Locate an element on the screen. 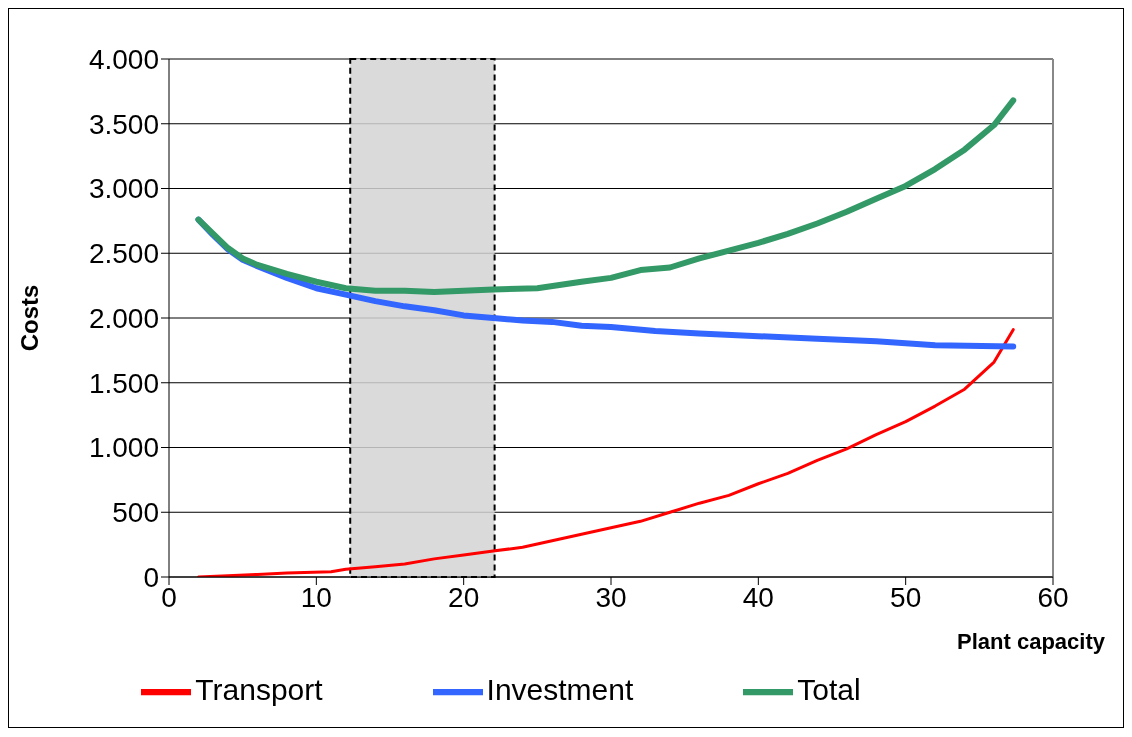 The height and width of the screenshot is (737, 1132). y-tick-label: 2.000 is located at coordinates (123, 318).